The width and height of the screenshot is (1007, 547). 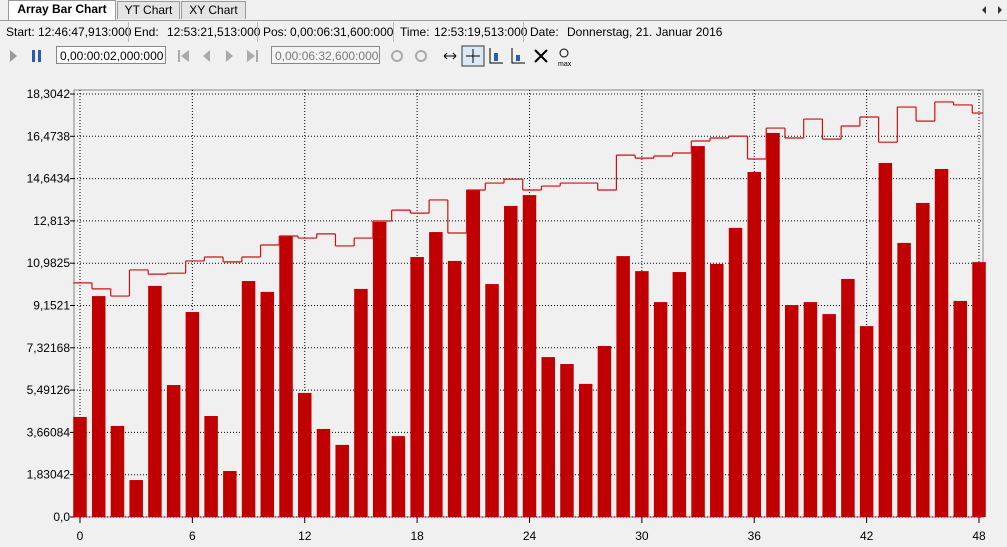 I want to click on info-label: Time:, so click(x=415, y=32).